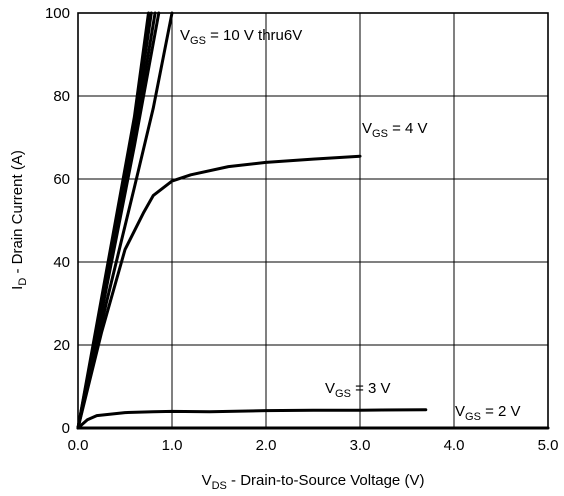 This screenshot has height=496, width=564. What do you see at coordinates (360, 445) in the screenshot?
I see `x-tick-label: 3.0` at bounding box center [360, 445].